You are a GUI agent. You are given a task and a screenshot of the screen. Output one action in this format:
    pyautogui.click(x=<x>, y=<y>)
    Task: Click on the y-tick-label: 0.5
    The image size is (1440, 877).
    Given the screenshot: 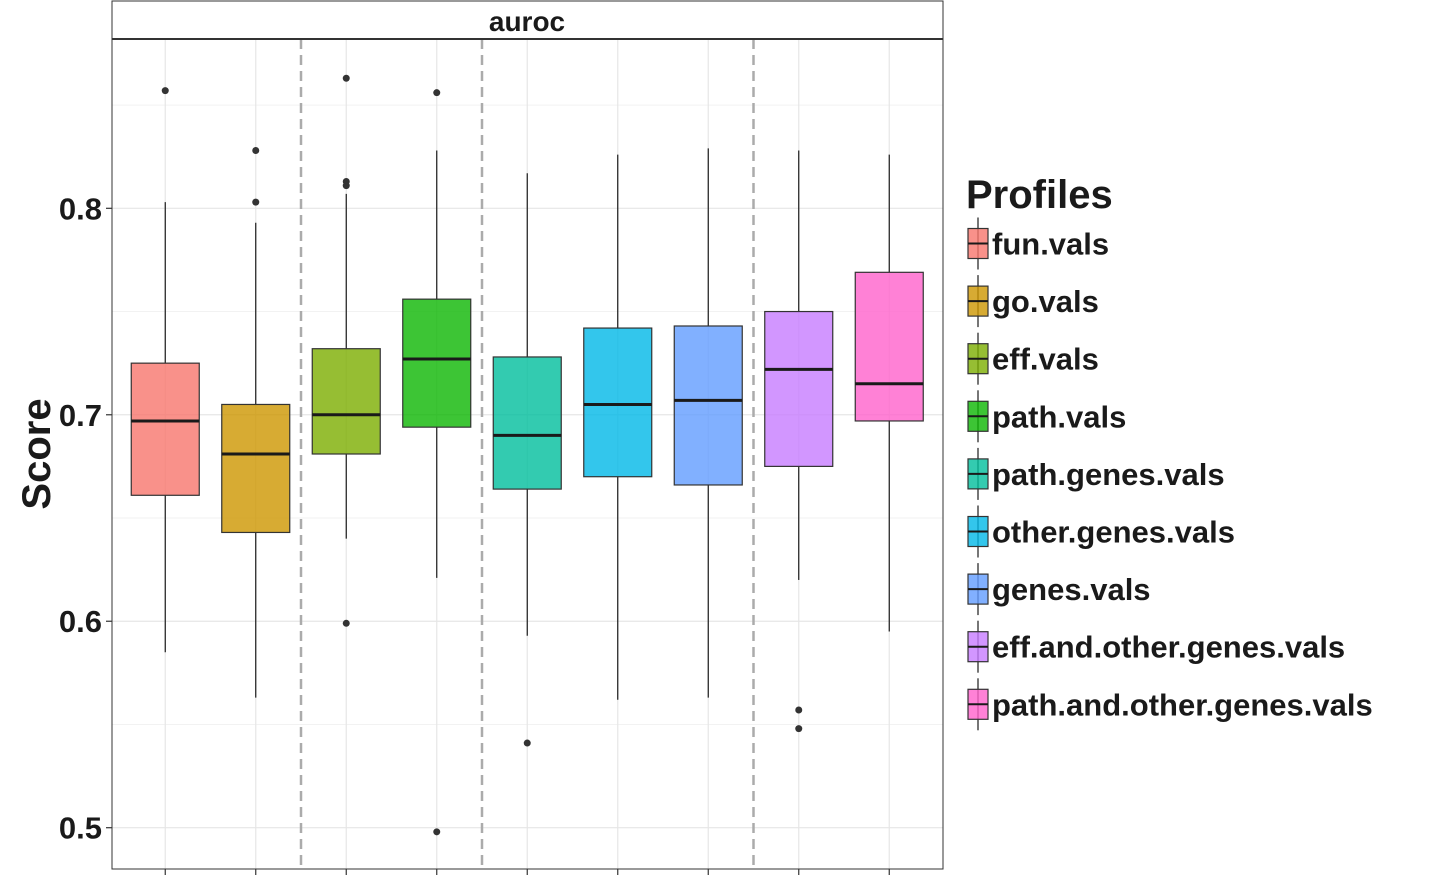 What is the action you would take?
    pyautogui.click(x=80, y=828)
    